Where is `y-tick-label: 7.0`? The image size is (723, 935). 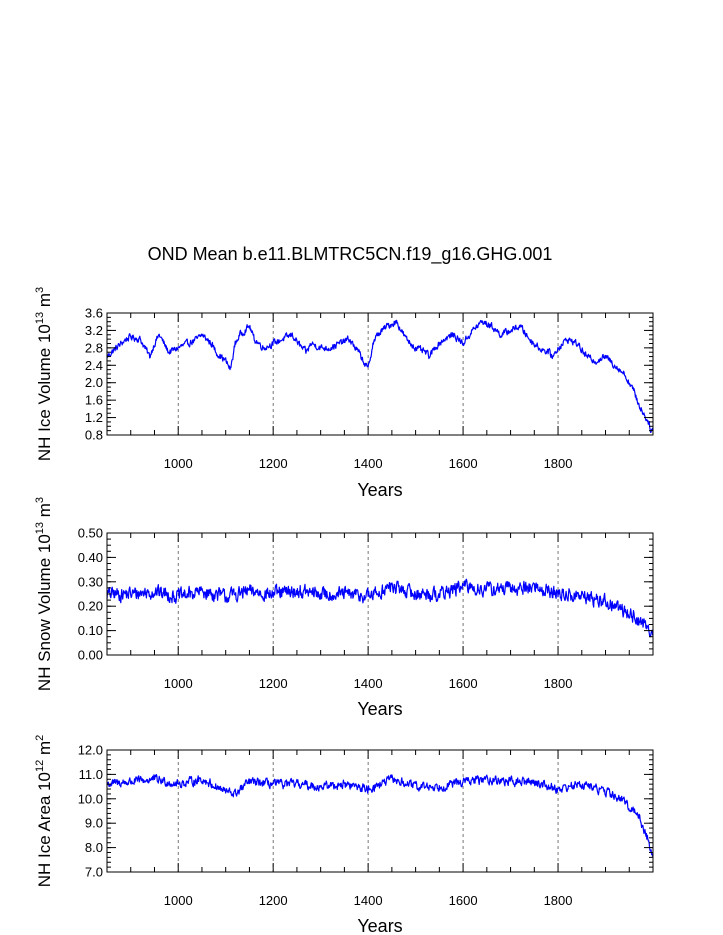
y-tick-label: 7.0 is located at coordinates (94, 872).